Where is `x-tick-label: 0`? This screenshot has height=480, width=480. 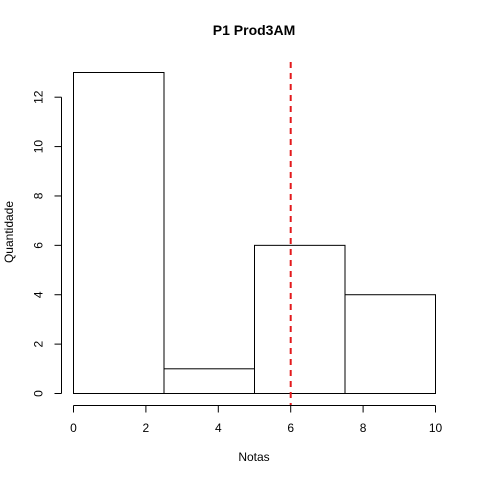
x-tick-label: 0 is located at coordinates (73, 428).